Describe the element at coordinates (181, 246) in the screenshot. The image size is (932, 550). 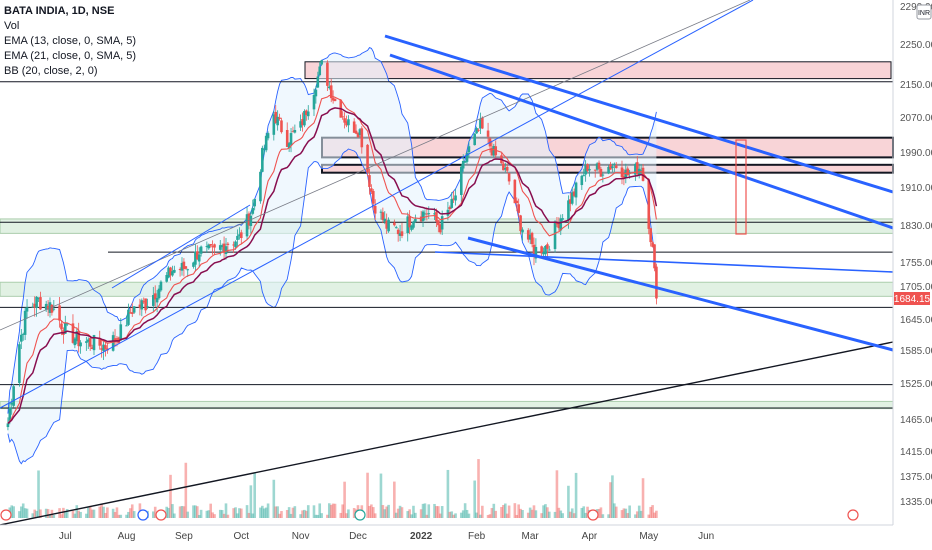
I see `channel-top-line` at that location.